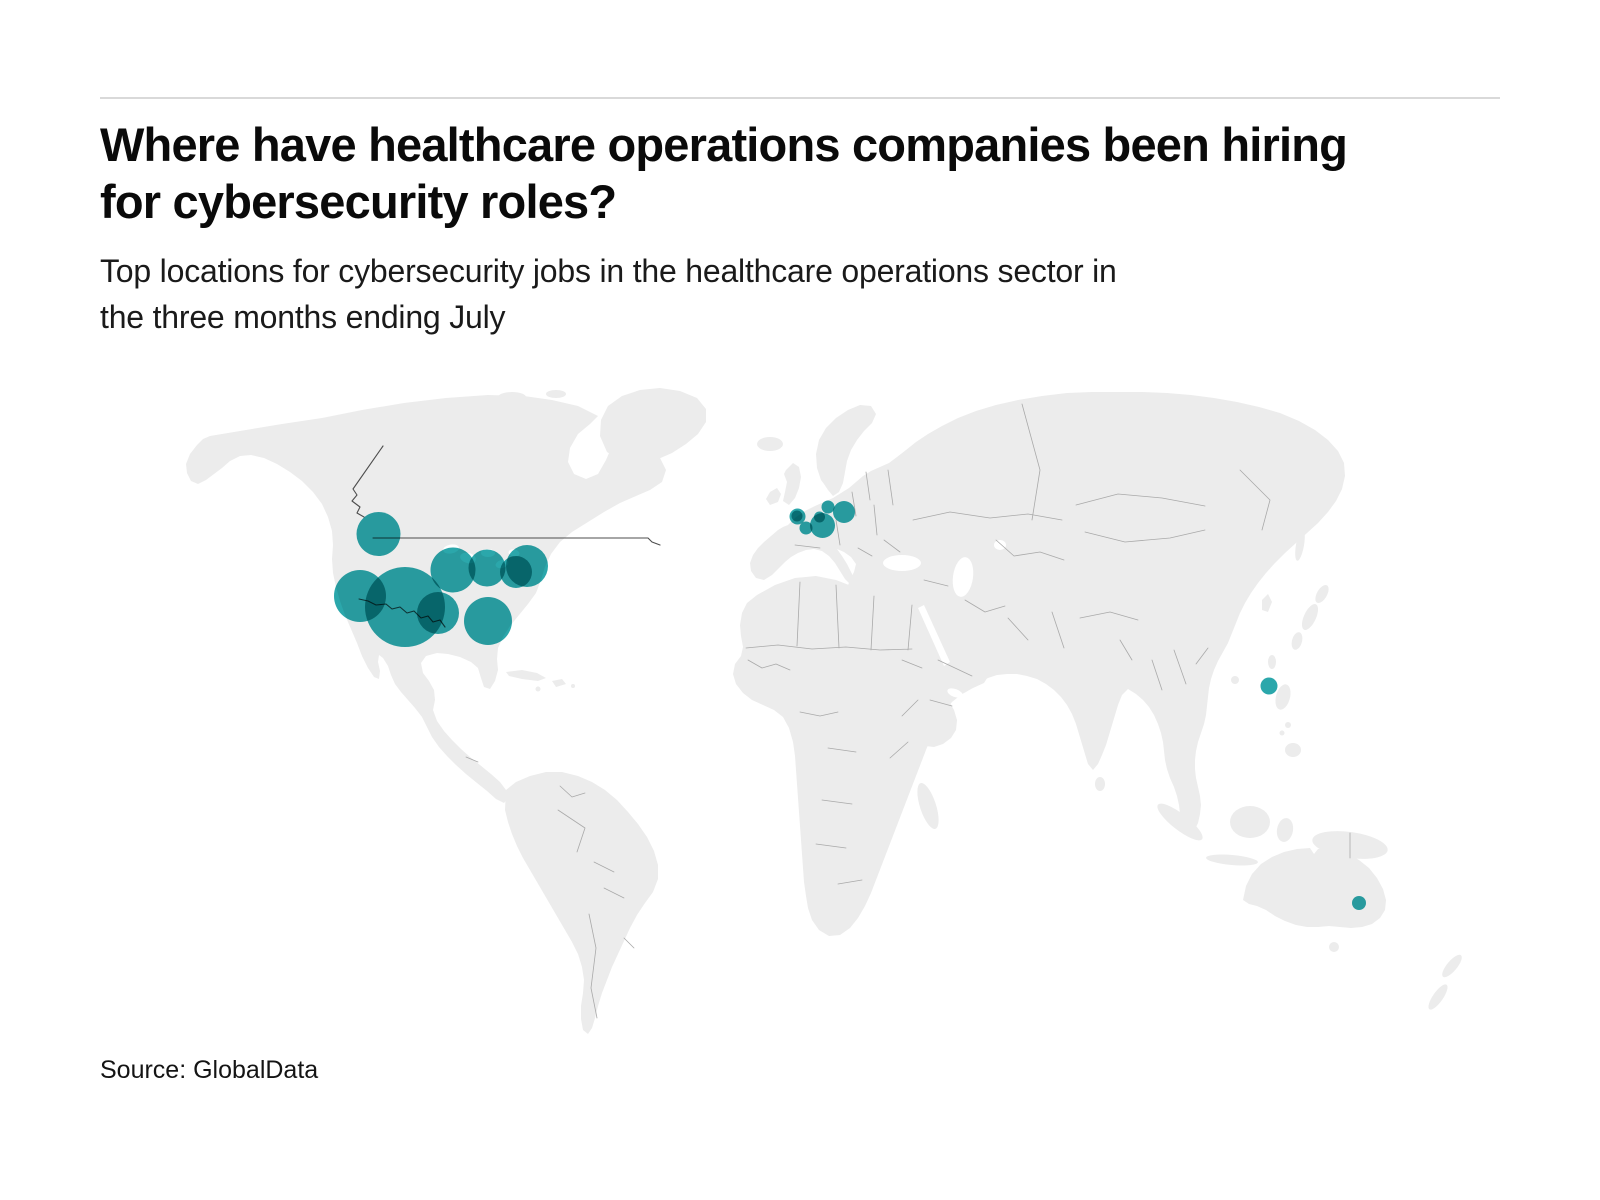 The height and width of the screenshot is (1200, 1600). Describe the element at coordinates (1452, 966) in the screenshot. I see `island-new-zealand-north` at that location.